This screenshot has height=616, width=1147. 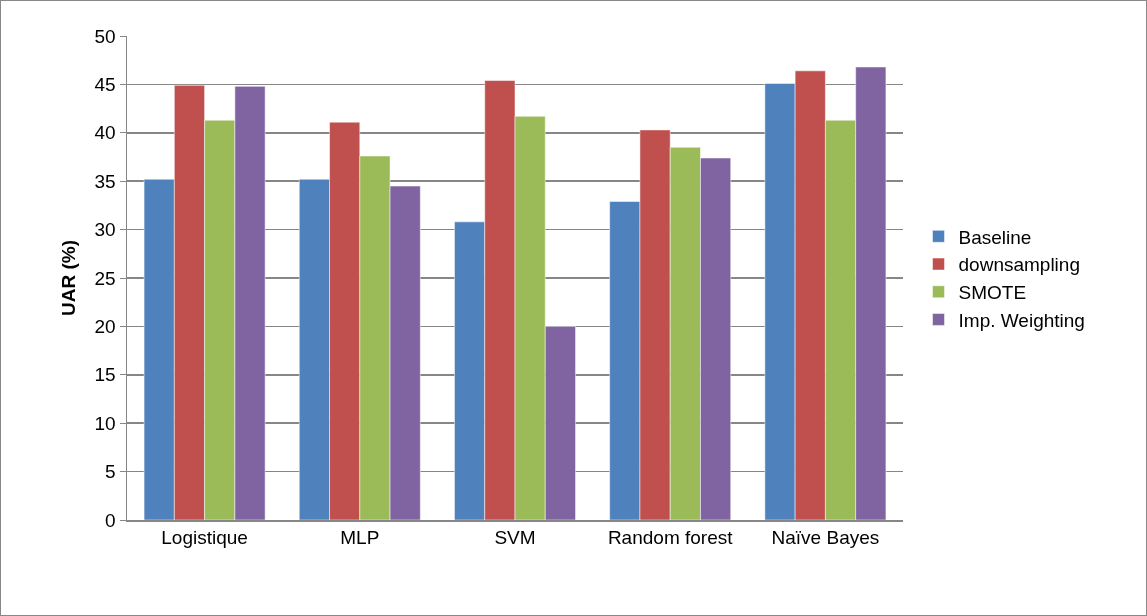 I want to click on legend-label: Imp. Weighting, so click(x=1021, y=320).